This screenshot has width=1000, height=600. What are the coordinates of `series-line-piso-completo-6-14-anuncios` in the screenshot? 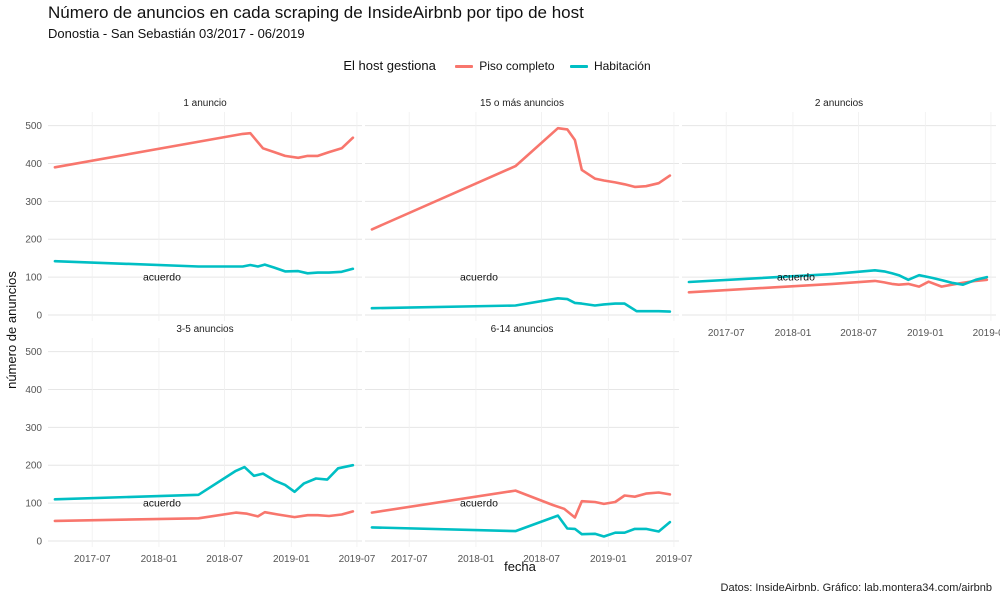 It's located at (521, 504).